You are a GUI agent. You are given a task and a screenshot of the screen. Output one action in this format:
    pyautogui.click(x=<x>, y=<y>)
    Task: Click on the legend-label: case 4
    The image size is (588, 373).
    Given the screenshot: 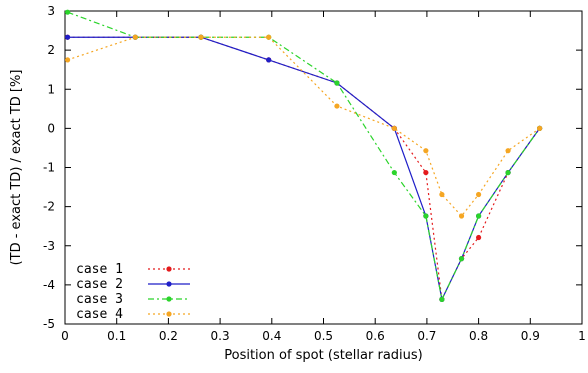 What is the action you would take?
    pyautogui.click(x=99, y=314)
    